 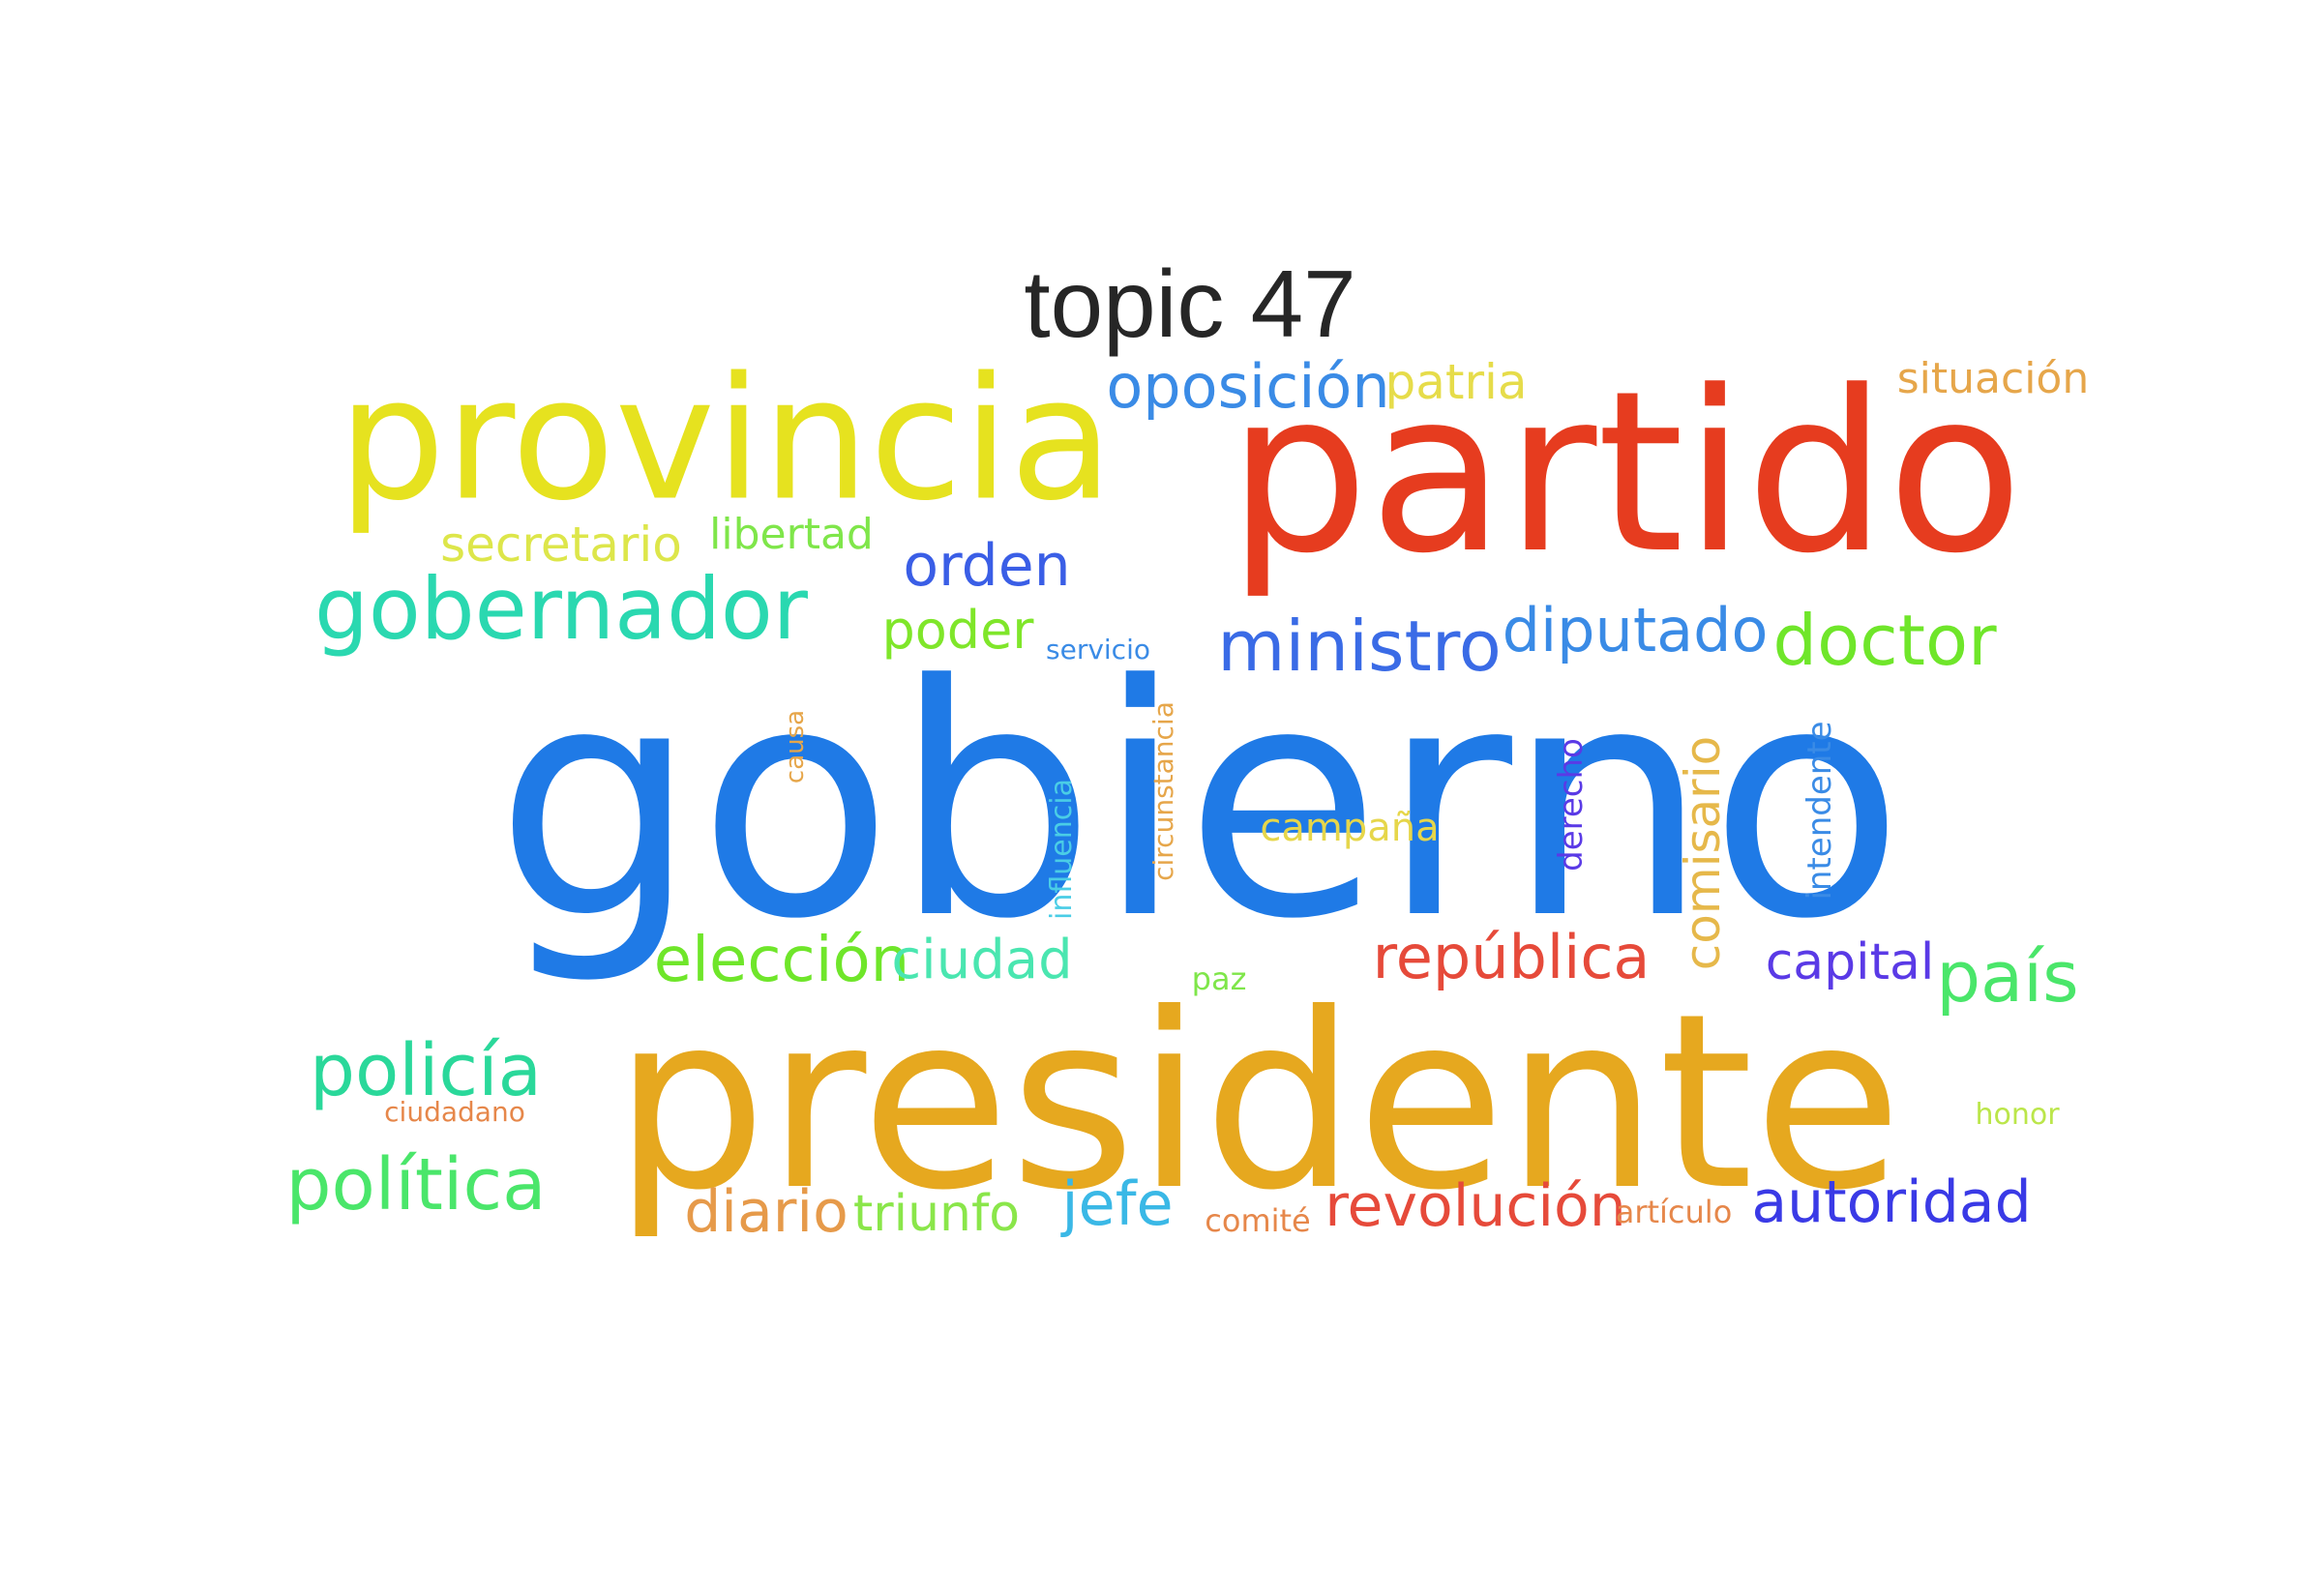 What do you see at coordinates (426, 1070) in the screenshot?
I see `word-policía: policía` at bounding box center [426, 1070].